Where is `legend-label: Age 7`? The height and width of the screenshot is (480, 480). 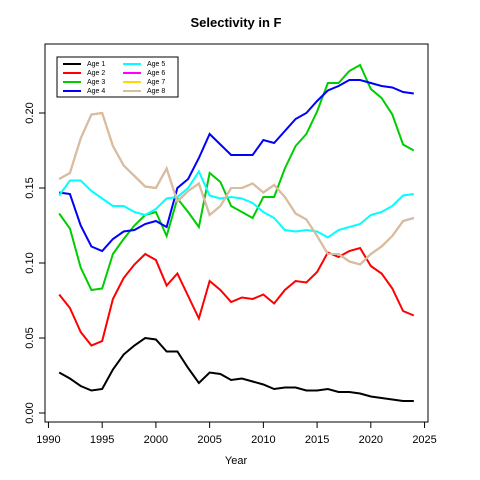 legend-label: Age 7 is located at coordinates (156, 82).